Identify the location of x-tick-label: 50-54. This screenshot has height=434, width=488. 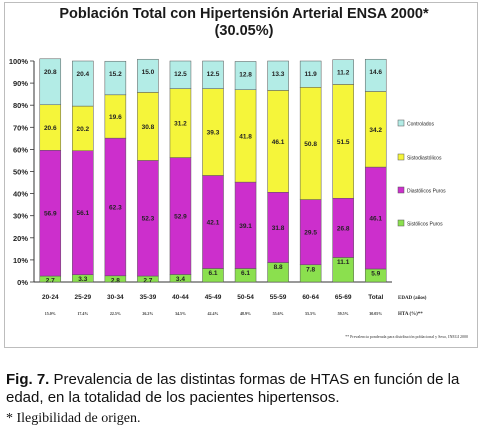
(245, 297).